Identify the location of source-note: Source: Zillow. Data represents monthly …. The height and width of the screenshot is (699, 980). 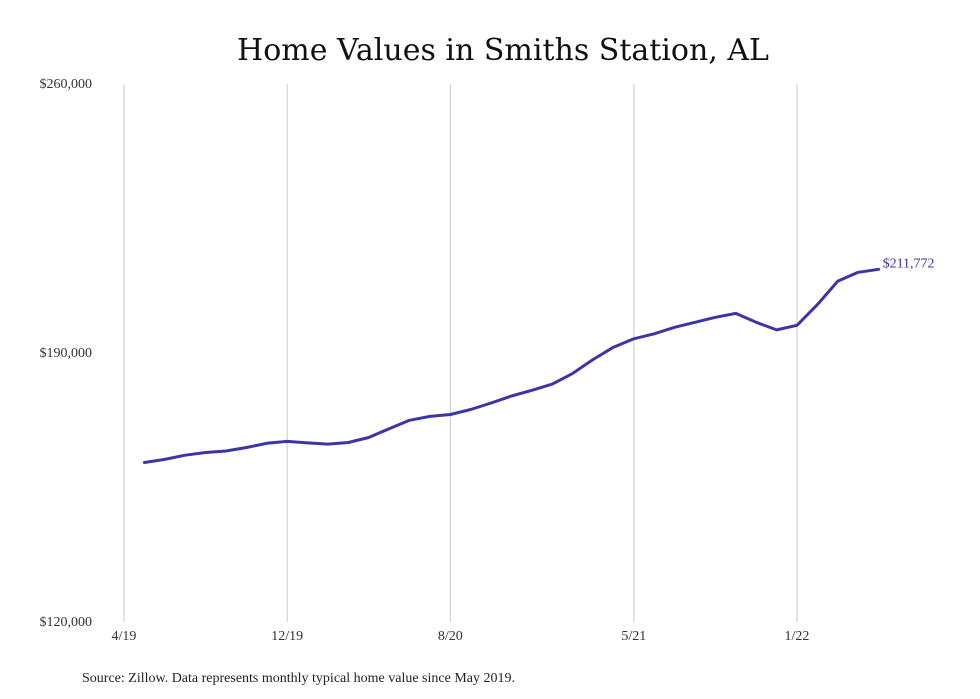
(298, 678).